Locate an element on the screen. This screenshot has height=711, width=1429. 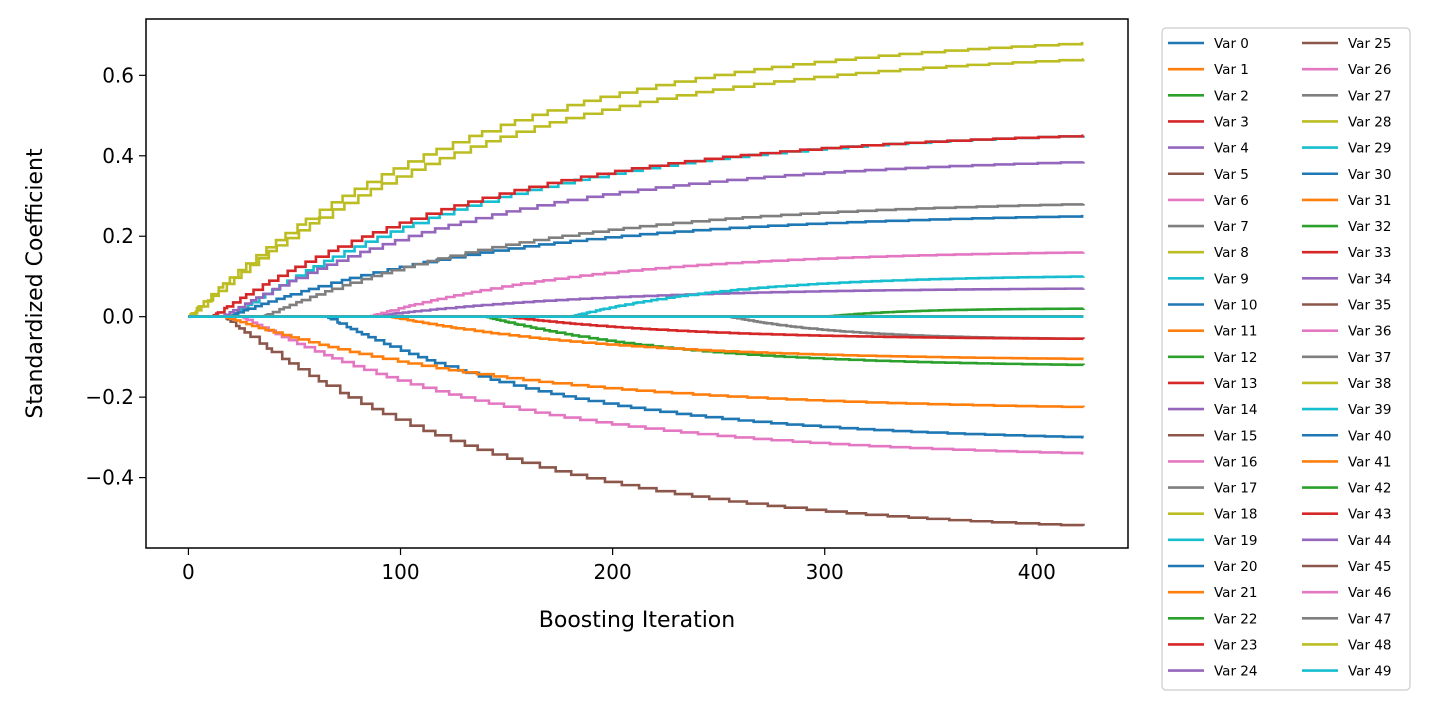
x-tick-label: 100 is located at coordinates (400, 572).